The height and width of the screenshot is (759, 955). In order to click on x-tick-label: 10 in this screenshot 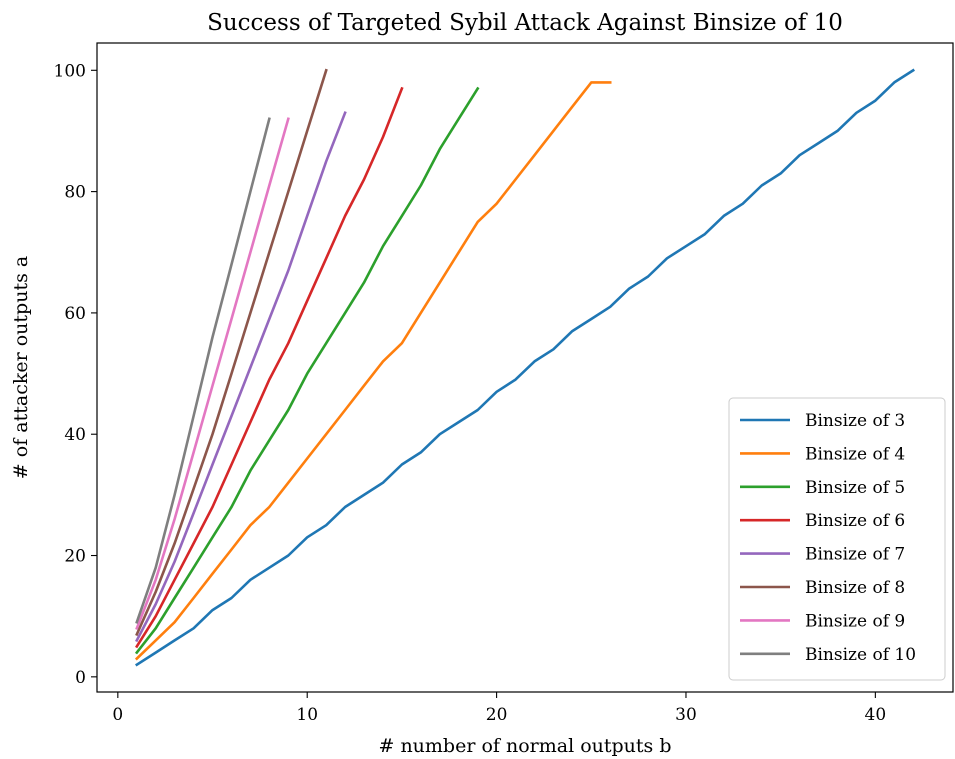, I will do `click(307, 715)`.